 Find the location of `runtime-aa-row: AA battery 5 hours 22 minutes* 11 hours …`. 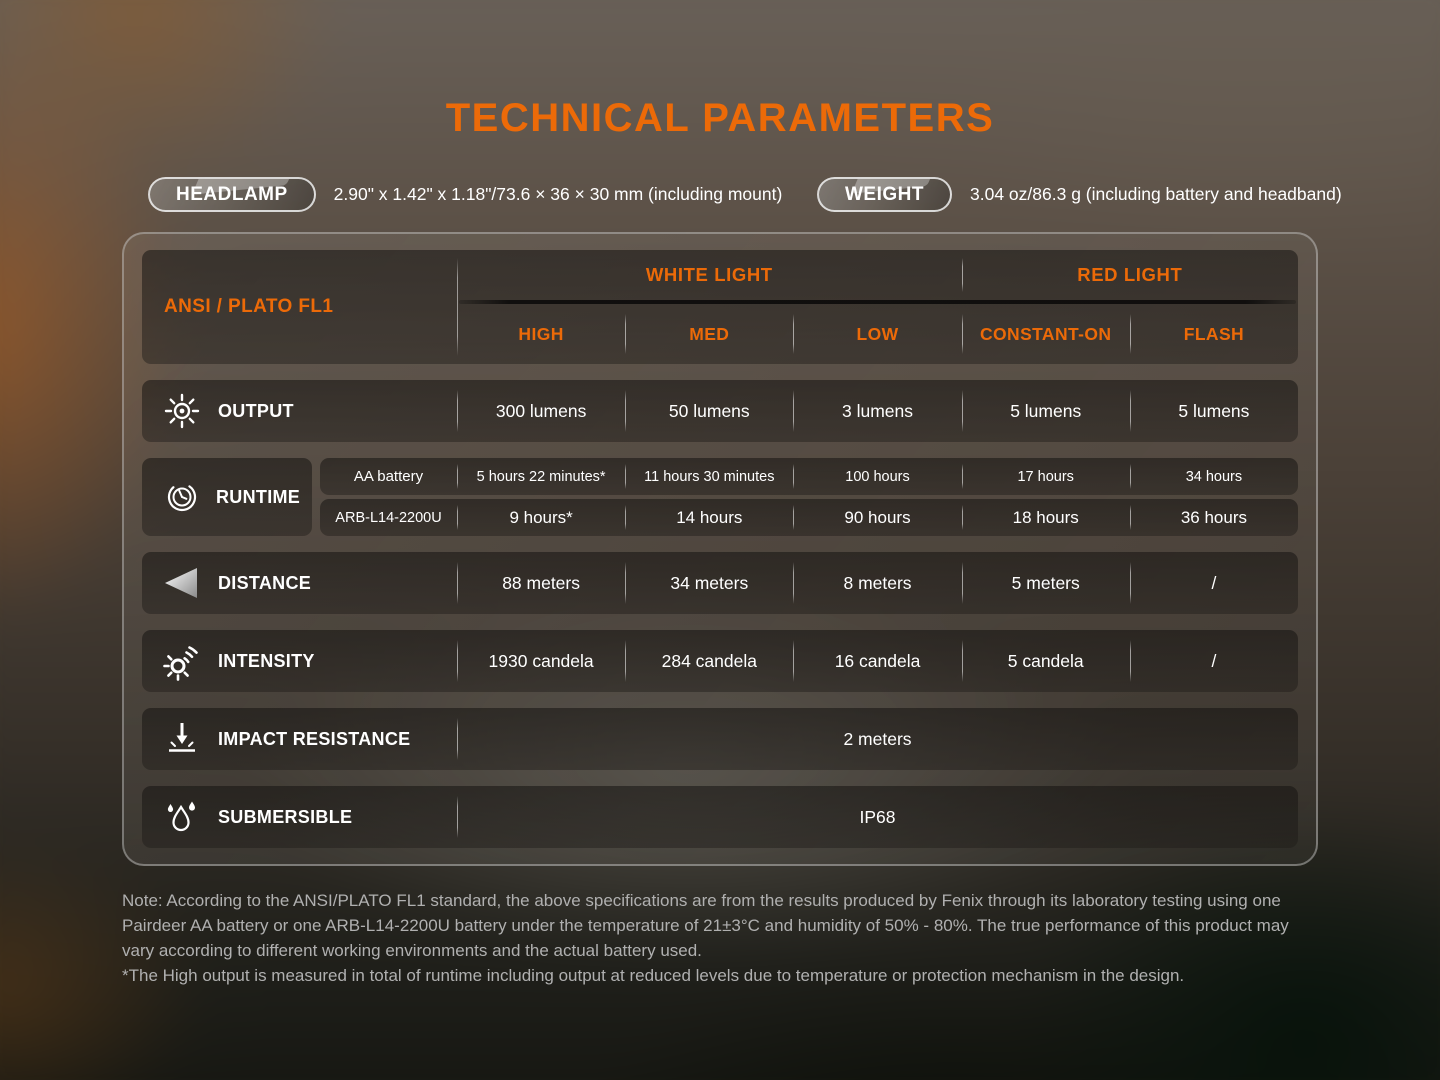

runtime-aa-row: AA battery 5 hours 22 minutes* 11 hours … is located at coordinates (809, 476).